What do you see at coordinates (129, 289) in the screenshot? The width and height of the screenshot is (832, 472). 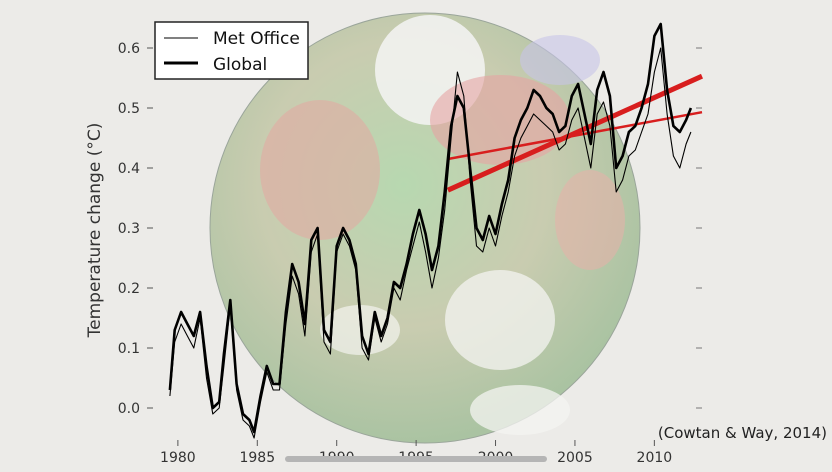 I see `y-tick-label: 0.2` at bounding box center [129, 289].